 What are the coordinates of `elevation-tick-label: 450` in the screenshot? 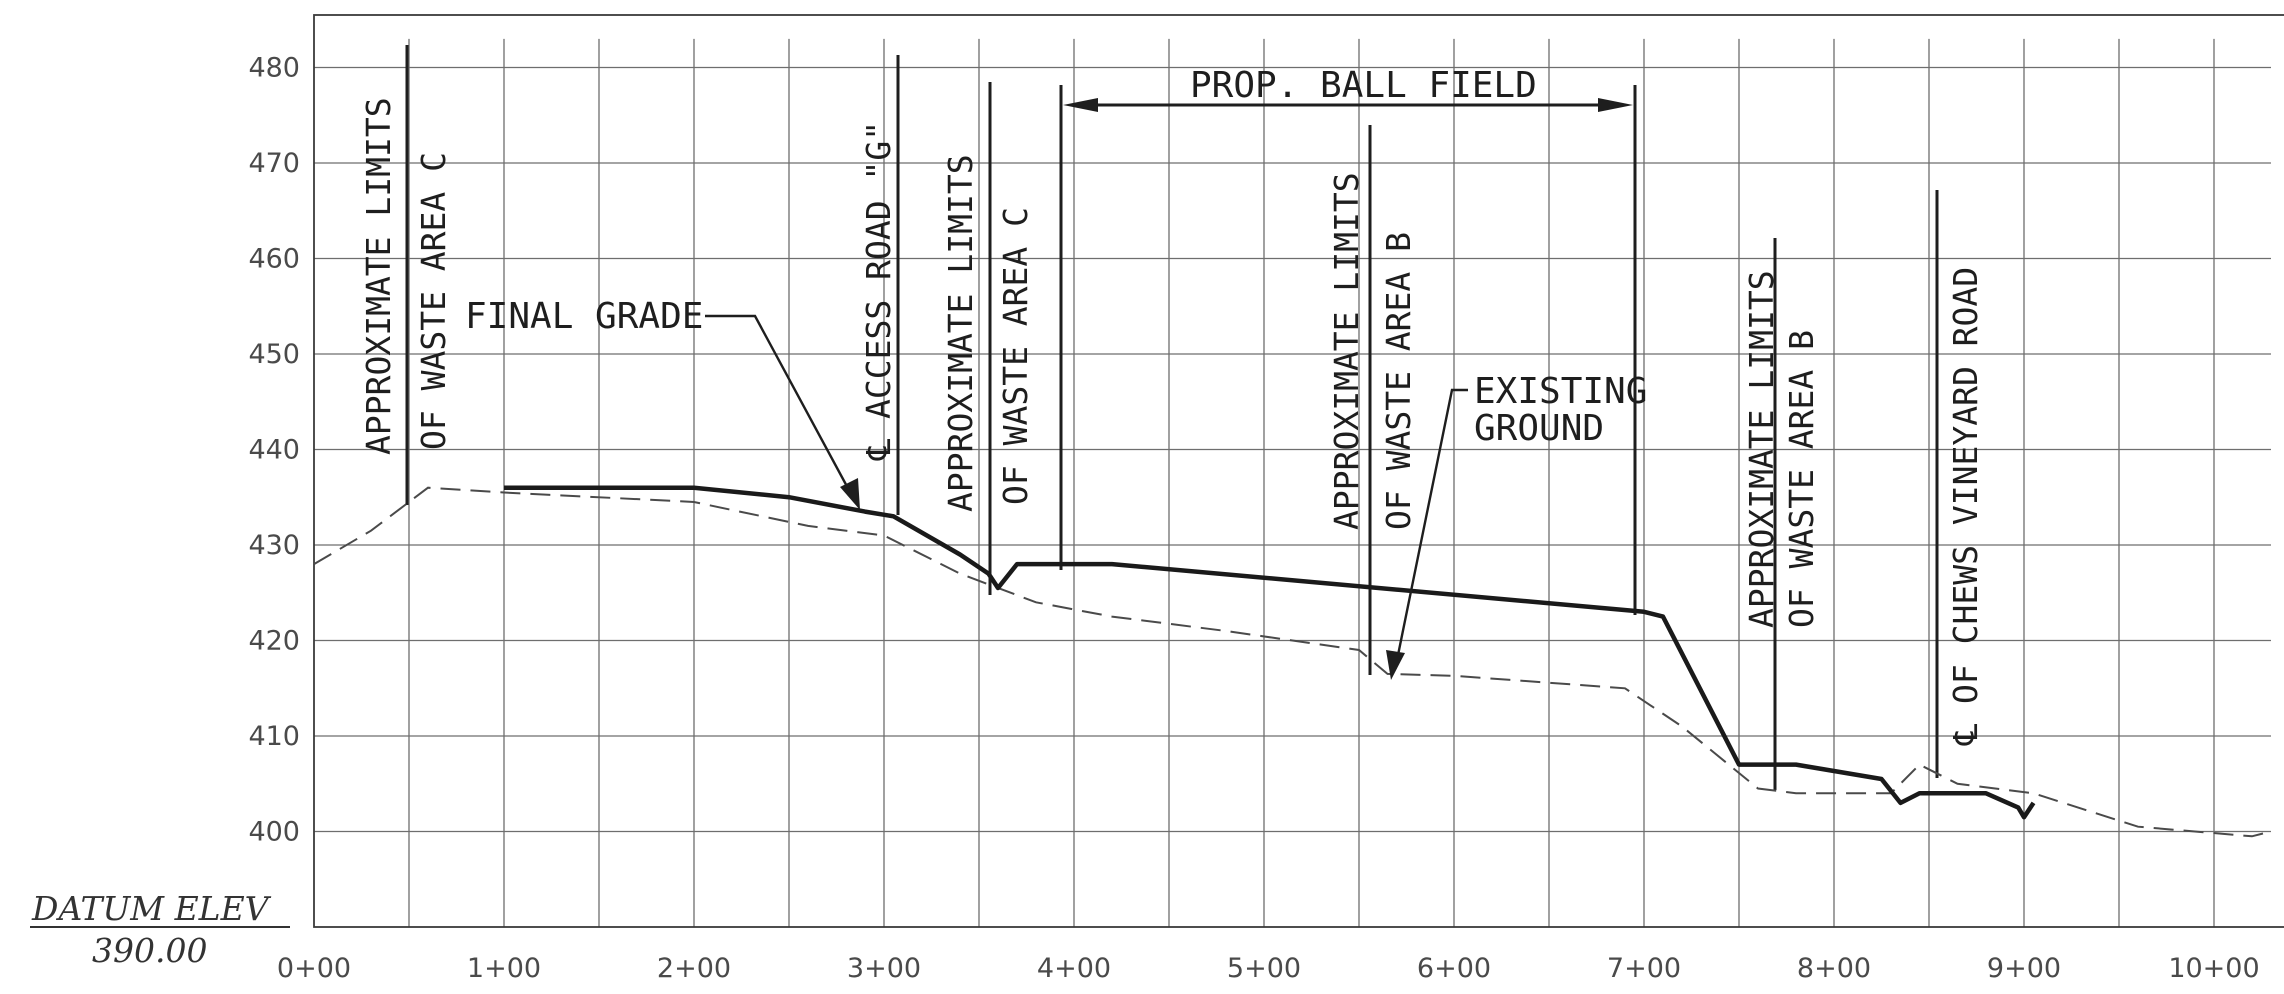 It's located at (274, 354).